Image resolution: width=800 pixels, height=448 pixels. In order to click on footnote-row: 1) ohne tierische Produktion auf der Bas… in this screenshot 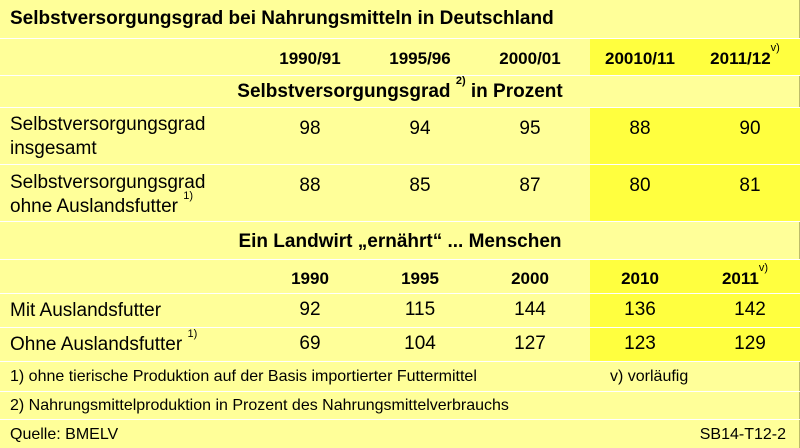, I will do `click(400, 377)`.